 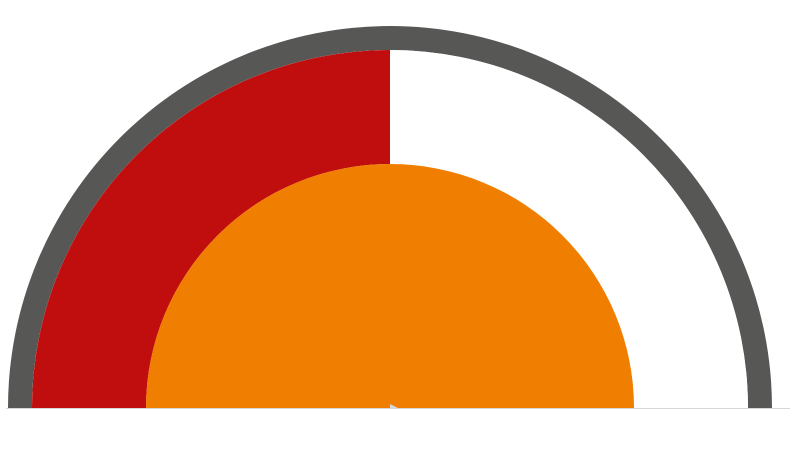 What do you see at coordinates (394, 406) in the screenshot?
I see `gauge-needle-tip` at bounding box center [394, 406].